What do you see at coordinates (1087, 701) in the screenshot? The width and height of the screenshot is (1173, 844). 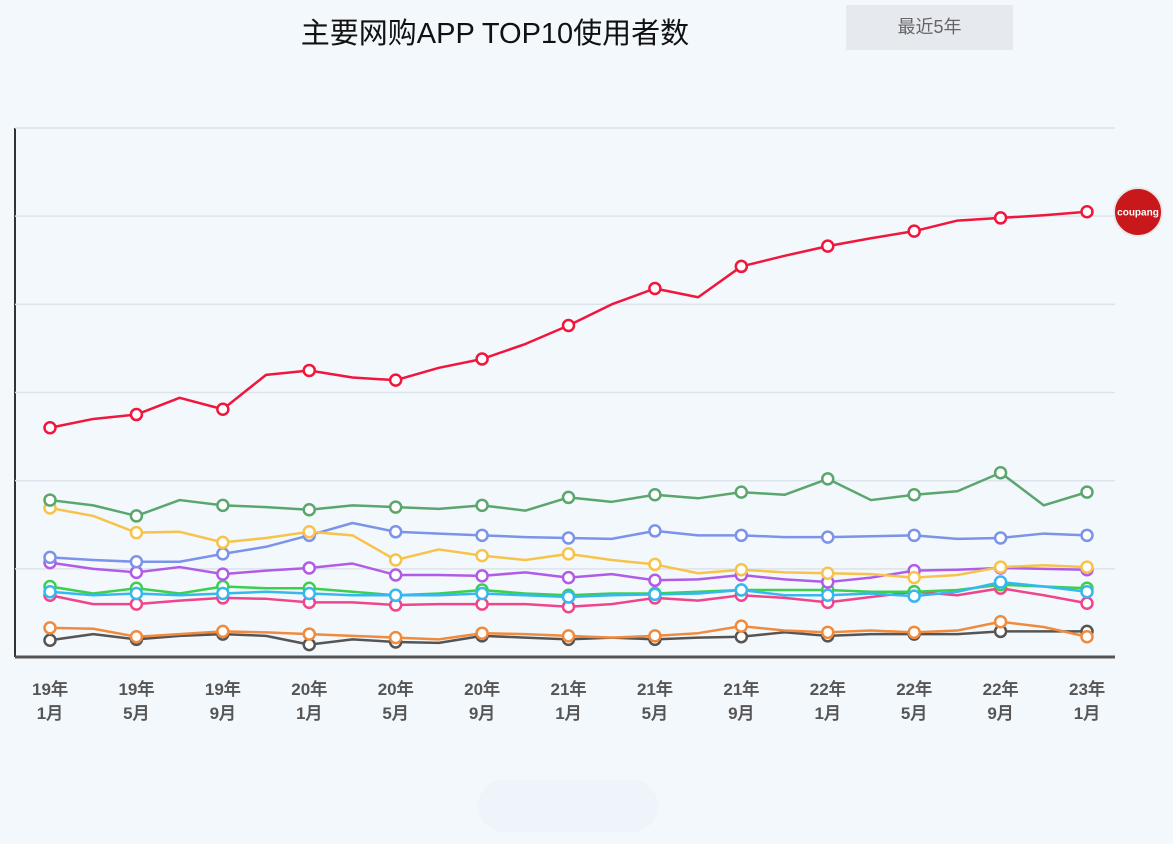 I see `x-tick-label: 23年 1月` at bounding box center [1087, 701].